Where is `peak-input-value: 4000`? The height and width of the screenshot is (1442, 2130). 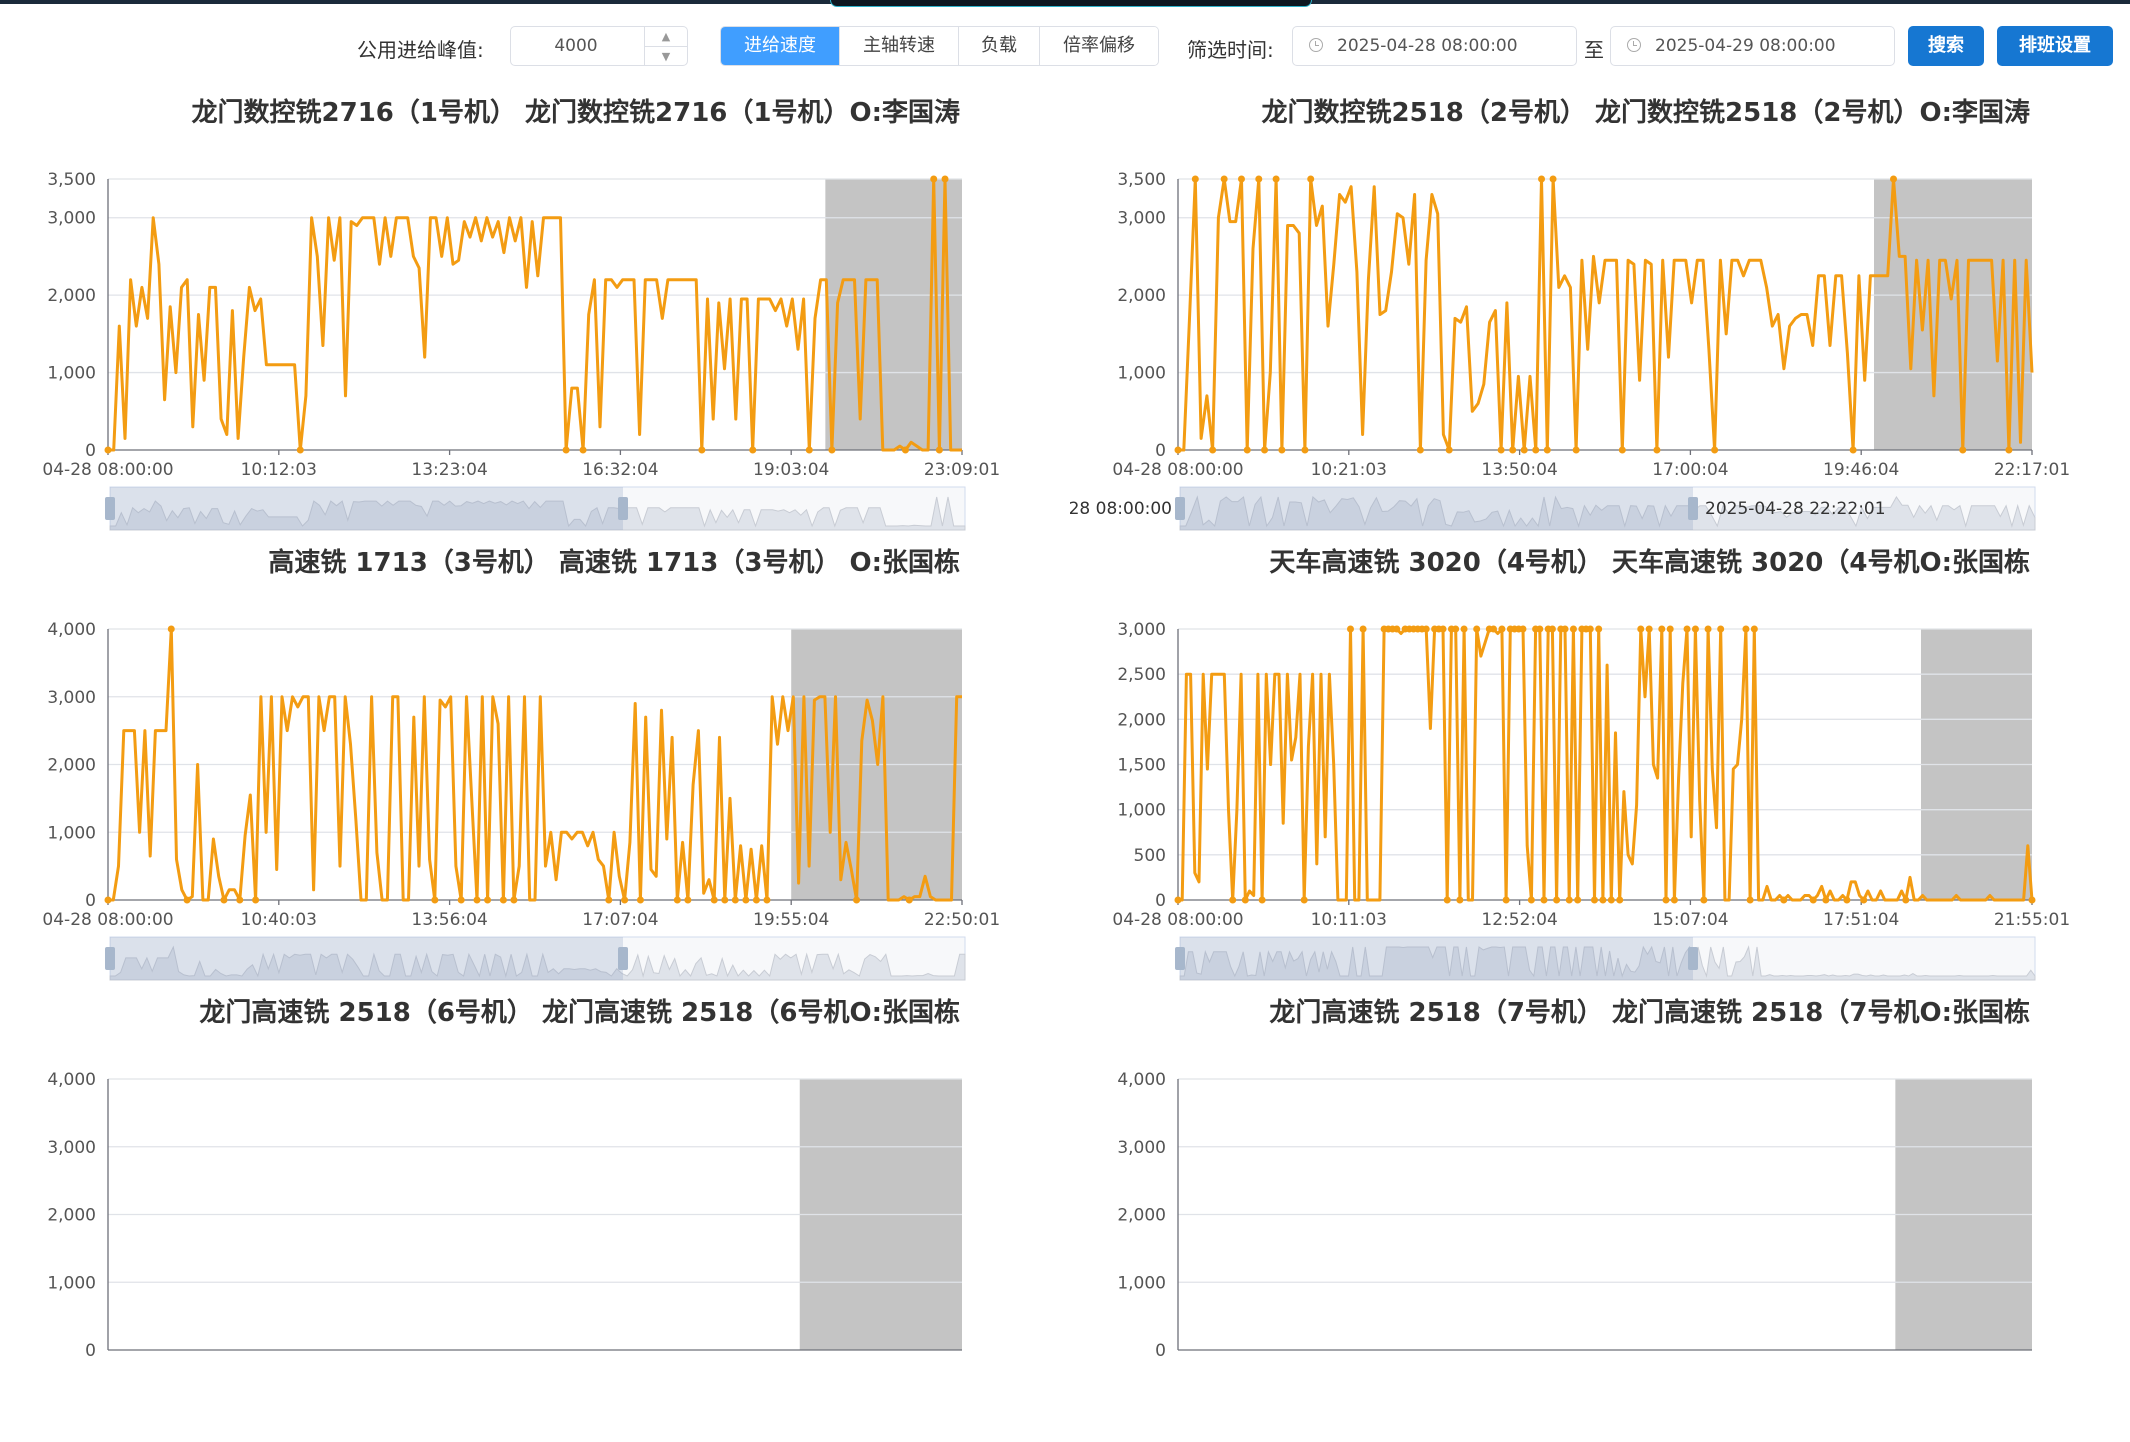 peak-input-value: 4000 is located at coordinates (576, 46).